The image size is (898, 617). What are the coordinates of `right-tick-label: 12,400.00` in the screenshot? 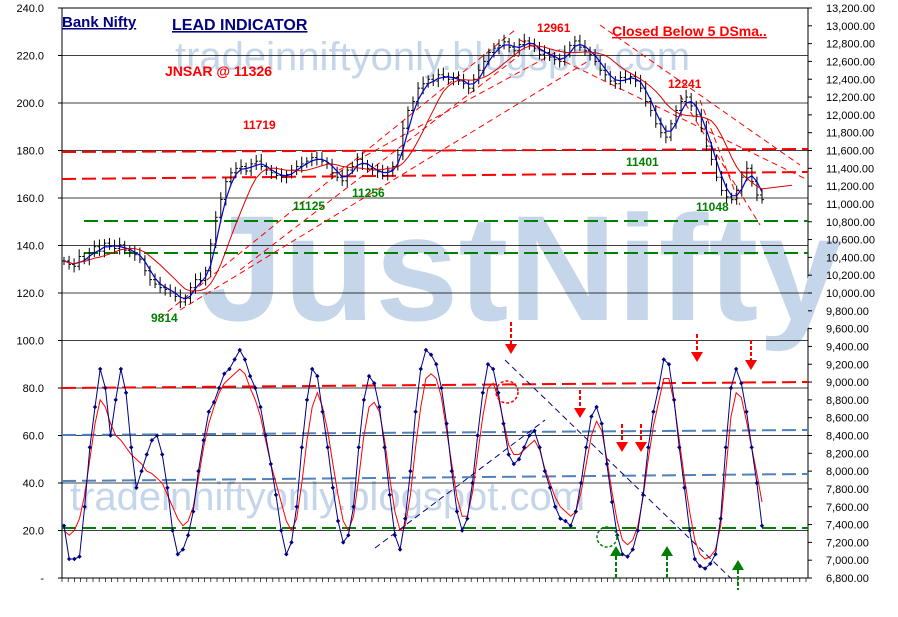 It's located at (850, 80).